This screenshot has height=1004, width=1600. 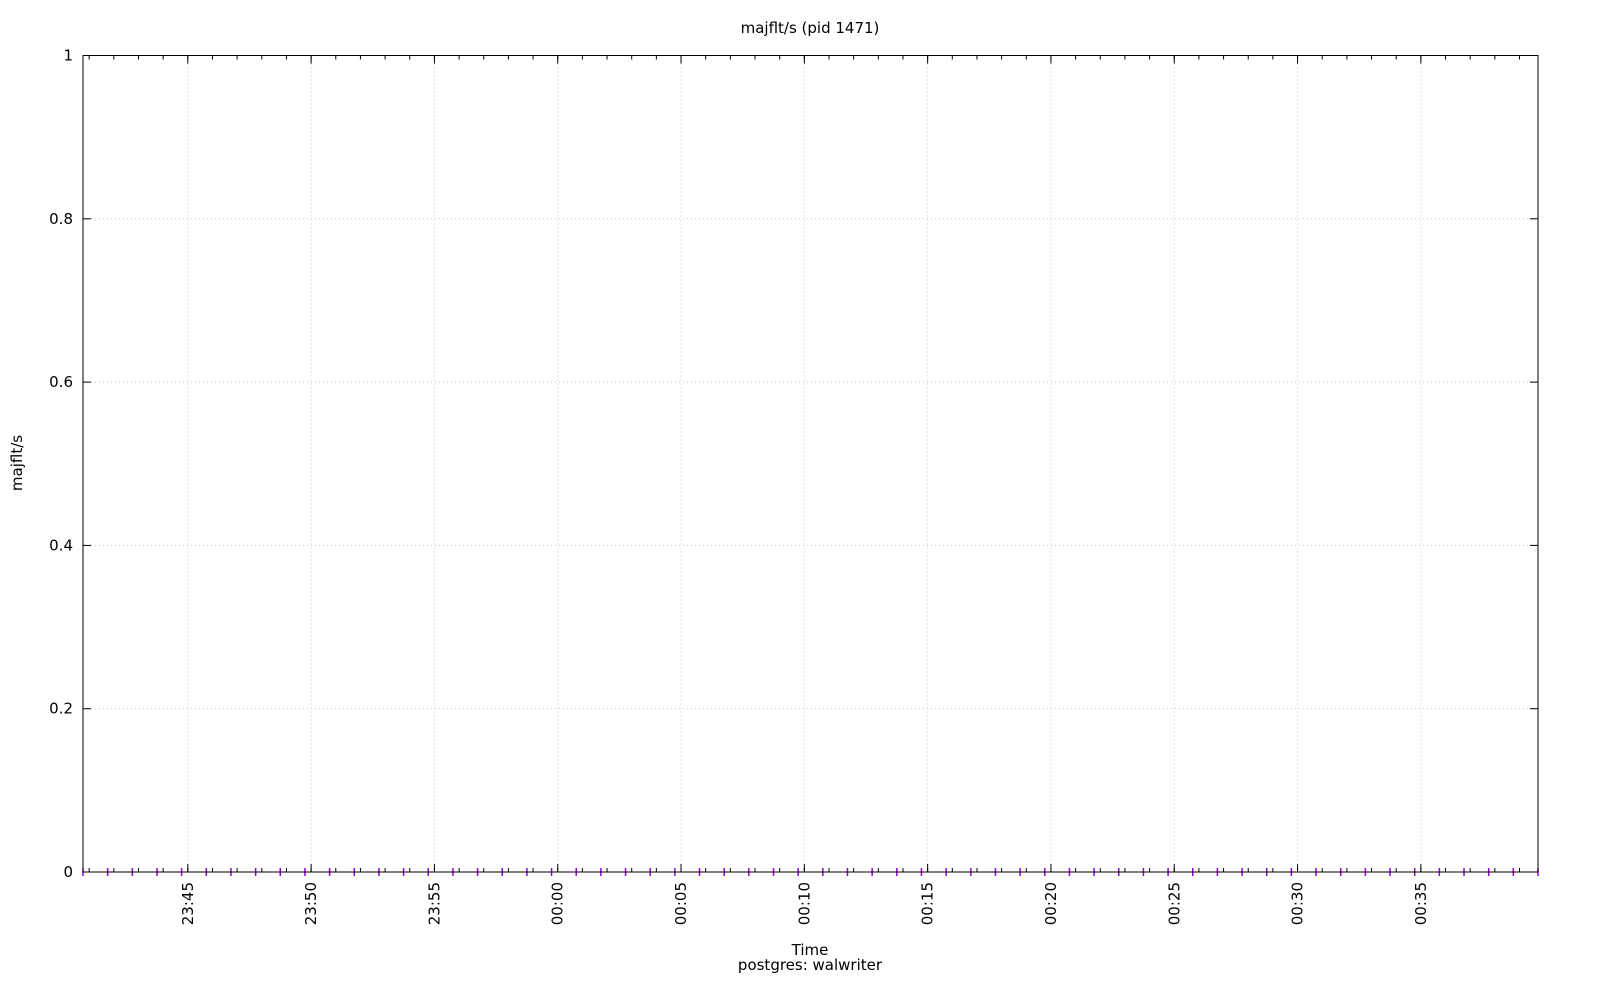 I want to click on x-tick-label: 00:30, so click(x=1298, y=903).